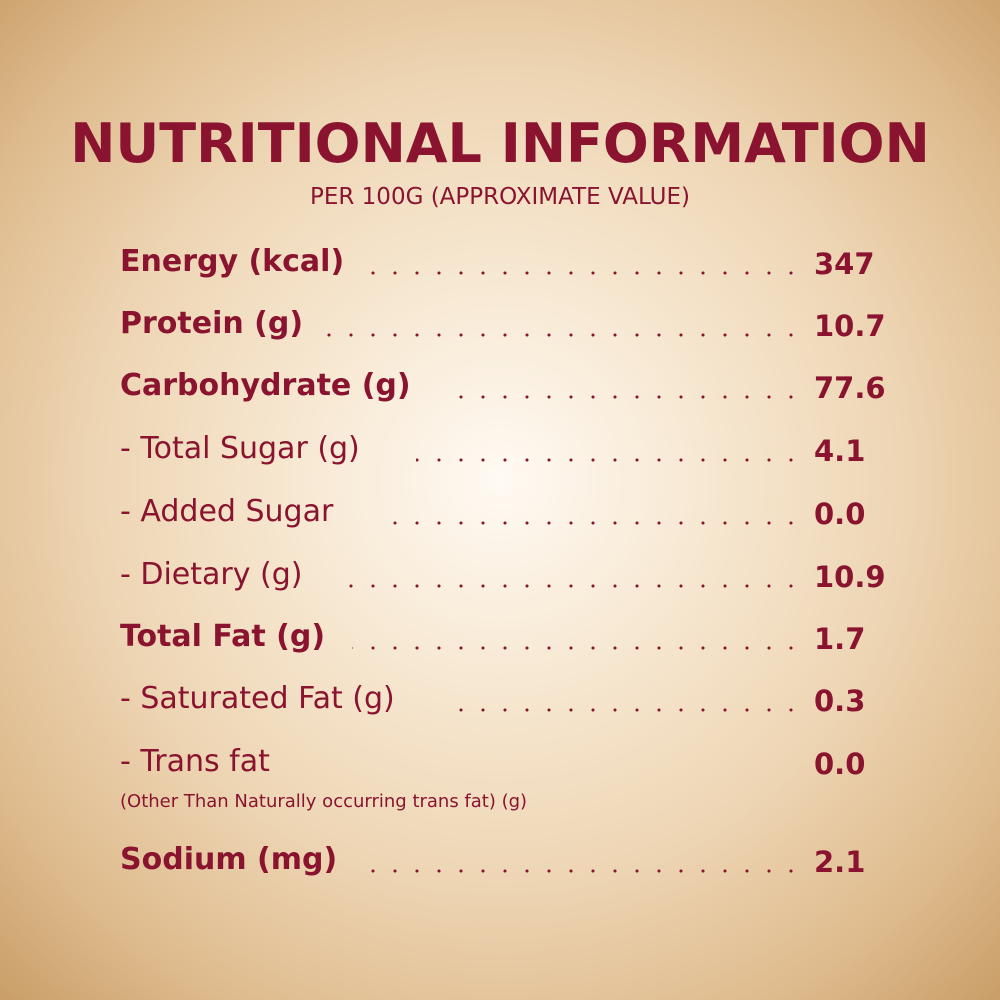 The height and width of the screenshot is (1000, 1000). Describe the element at coordinates (840, 862) in the screenshot. I see `nutrient-value: 2.1` at that location.